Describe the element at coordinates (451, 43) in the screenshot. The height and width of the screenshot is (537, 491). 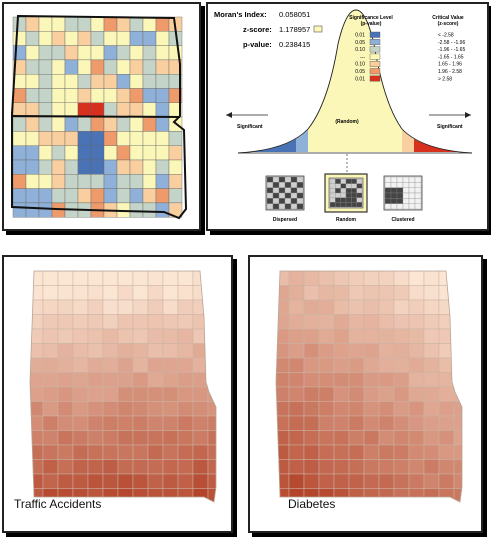
I see `legend-z-range: -2.58 - -1.96` at that location.